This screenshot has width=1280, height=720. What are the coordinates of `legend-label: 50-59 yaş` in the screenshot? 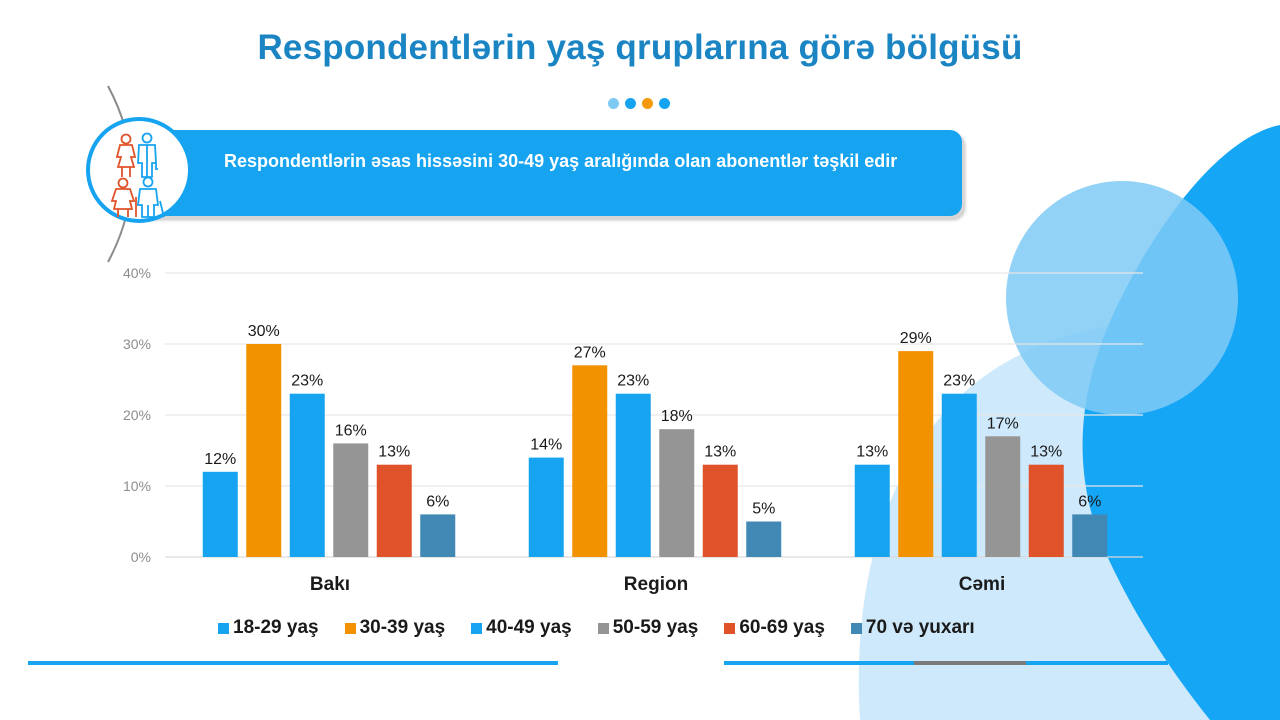 It's located at (655, 627).